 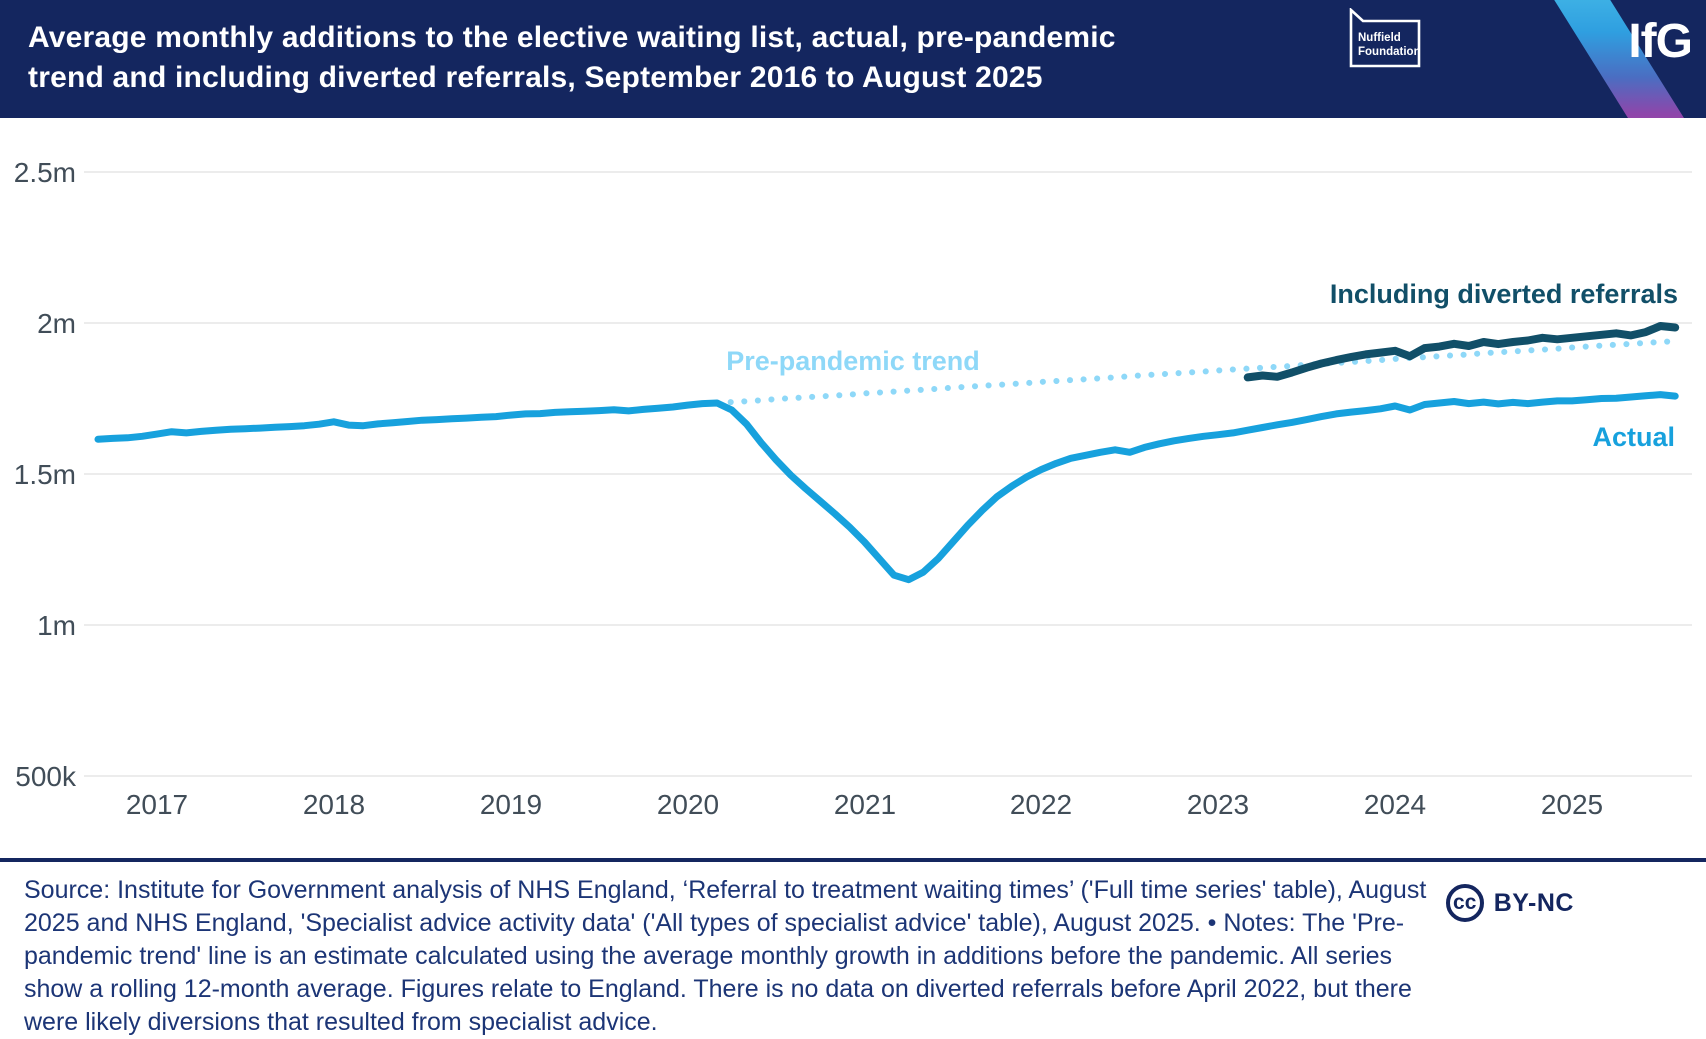 What do you see at coordinates (1660, 41) in the screenshot?
I see `ifg-logo: IfG` at bounding box center [1660, 41].